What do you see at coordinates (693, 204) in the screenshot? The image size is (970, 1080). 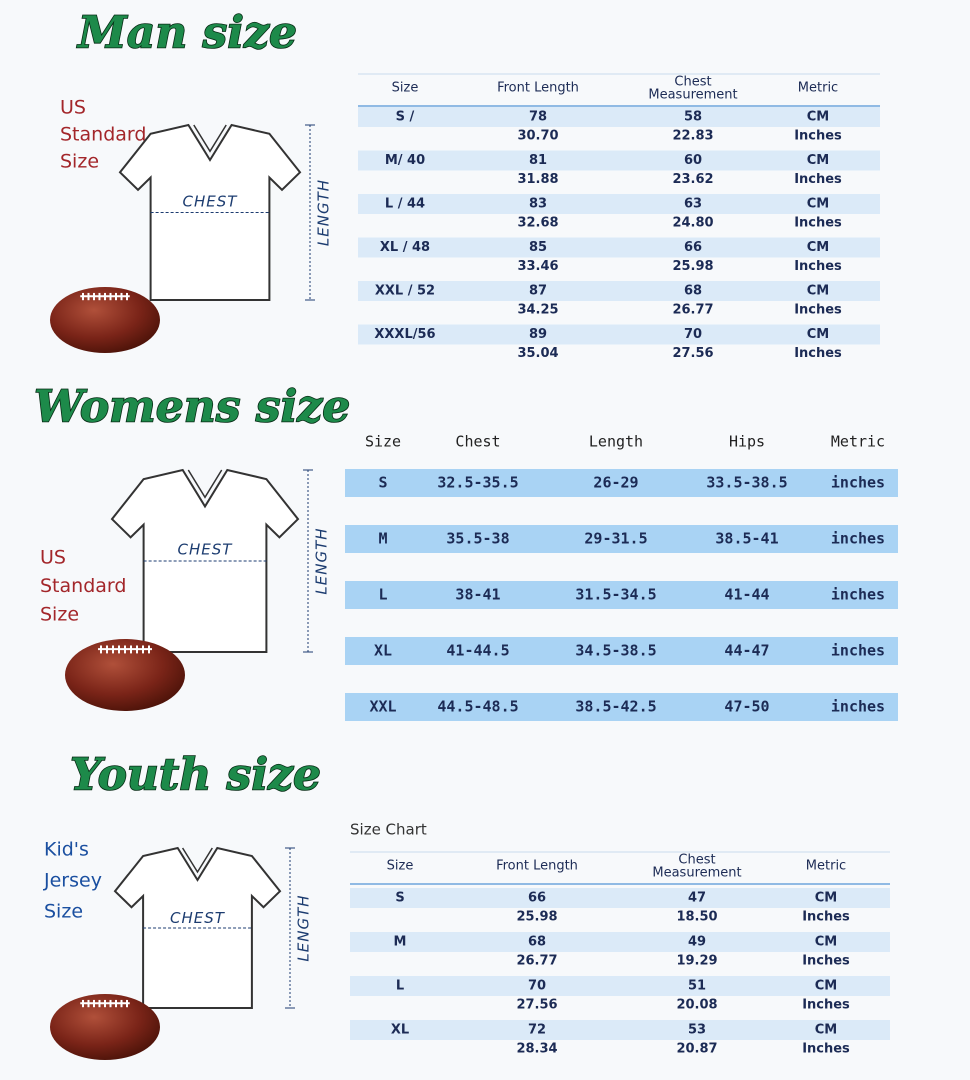 I see `cm-cell: 63` at bounding box center [693, 204].